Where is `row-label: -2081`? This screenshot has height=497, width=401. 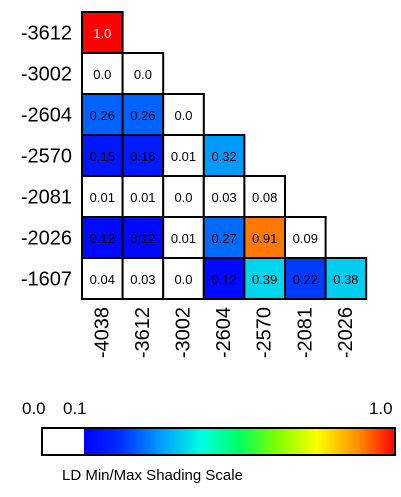 row-label: -2081 is located at coordinates (46, 198).